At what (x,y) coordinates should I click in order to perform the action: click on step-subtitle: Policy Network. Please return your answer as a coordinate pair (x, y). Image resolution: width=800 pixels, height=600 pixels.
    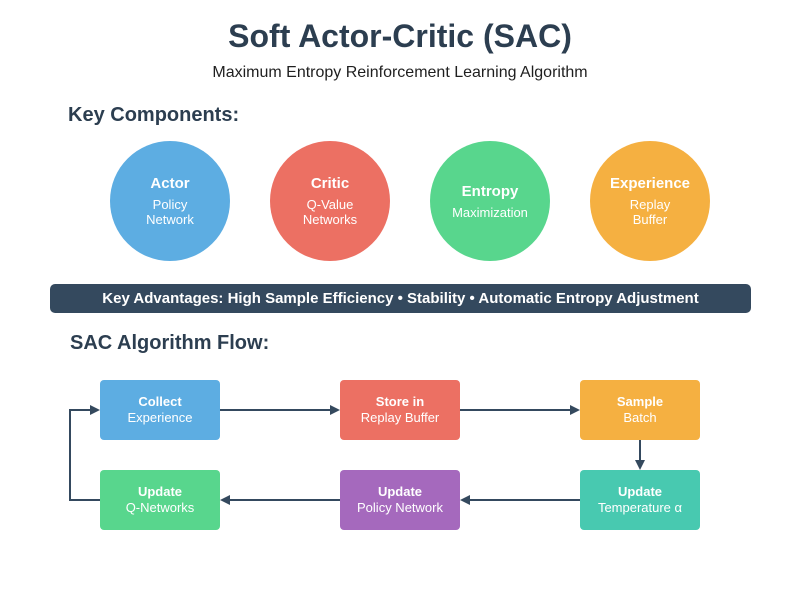
    Looking at the image, I should click on (400, 507).